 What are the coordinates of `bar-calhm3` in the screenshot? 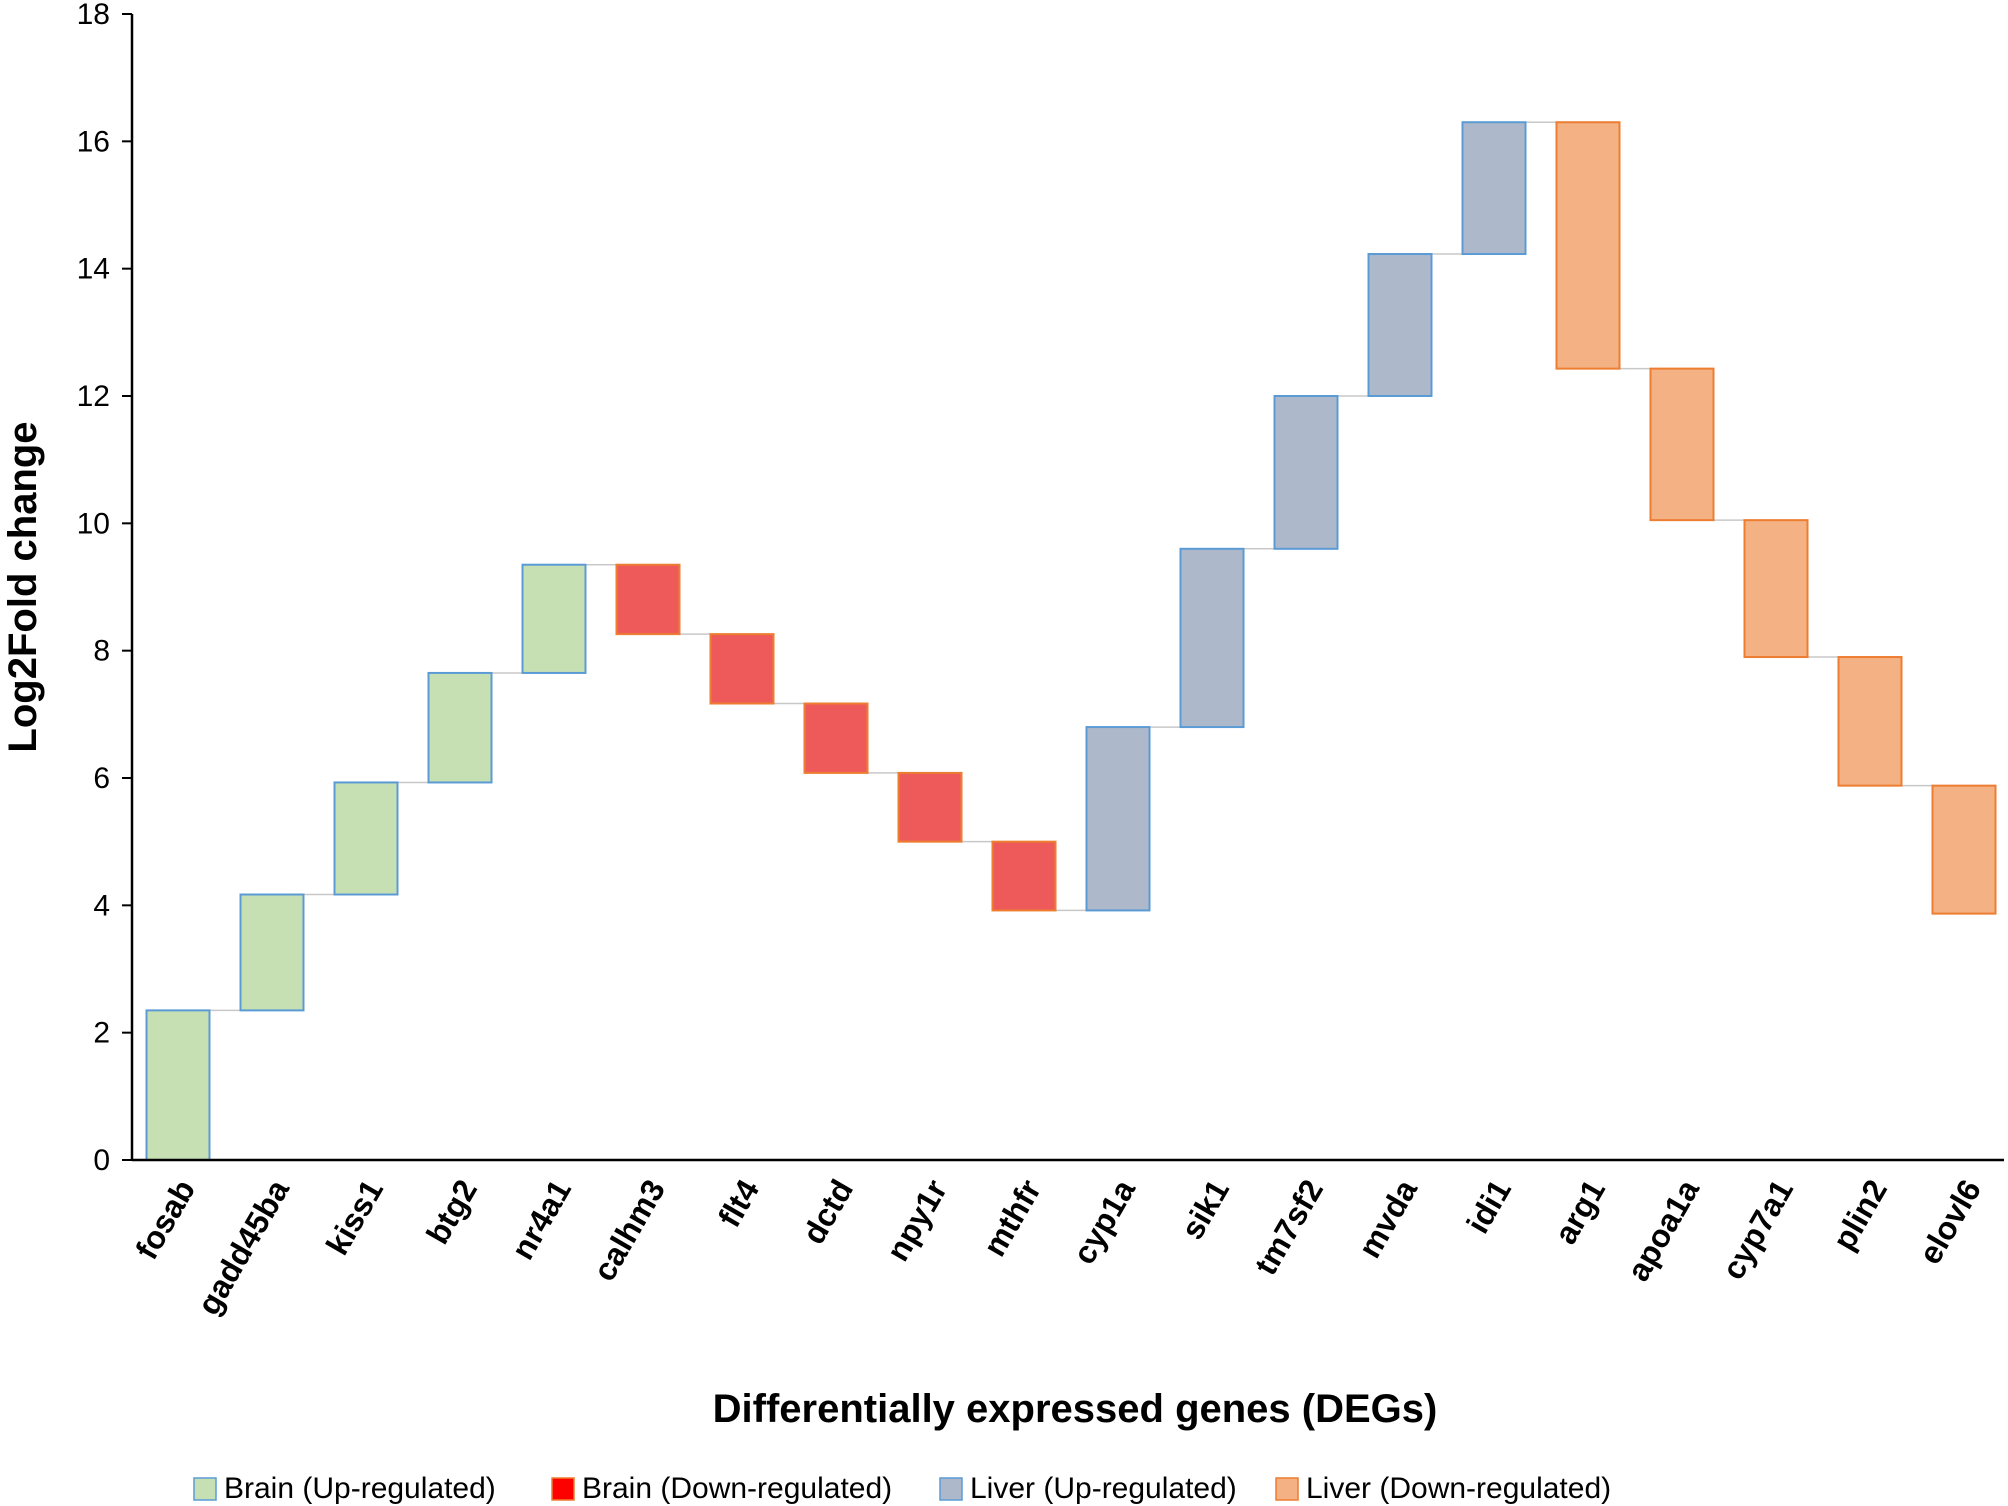 It's located at (648, 599).